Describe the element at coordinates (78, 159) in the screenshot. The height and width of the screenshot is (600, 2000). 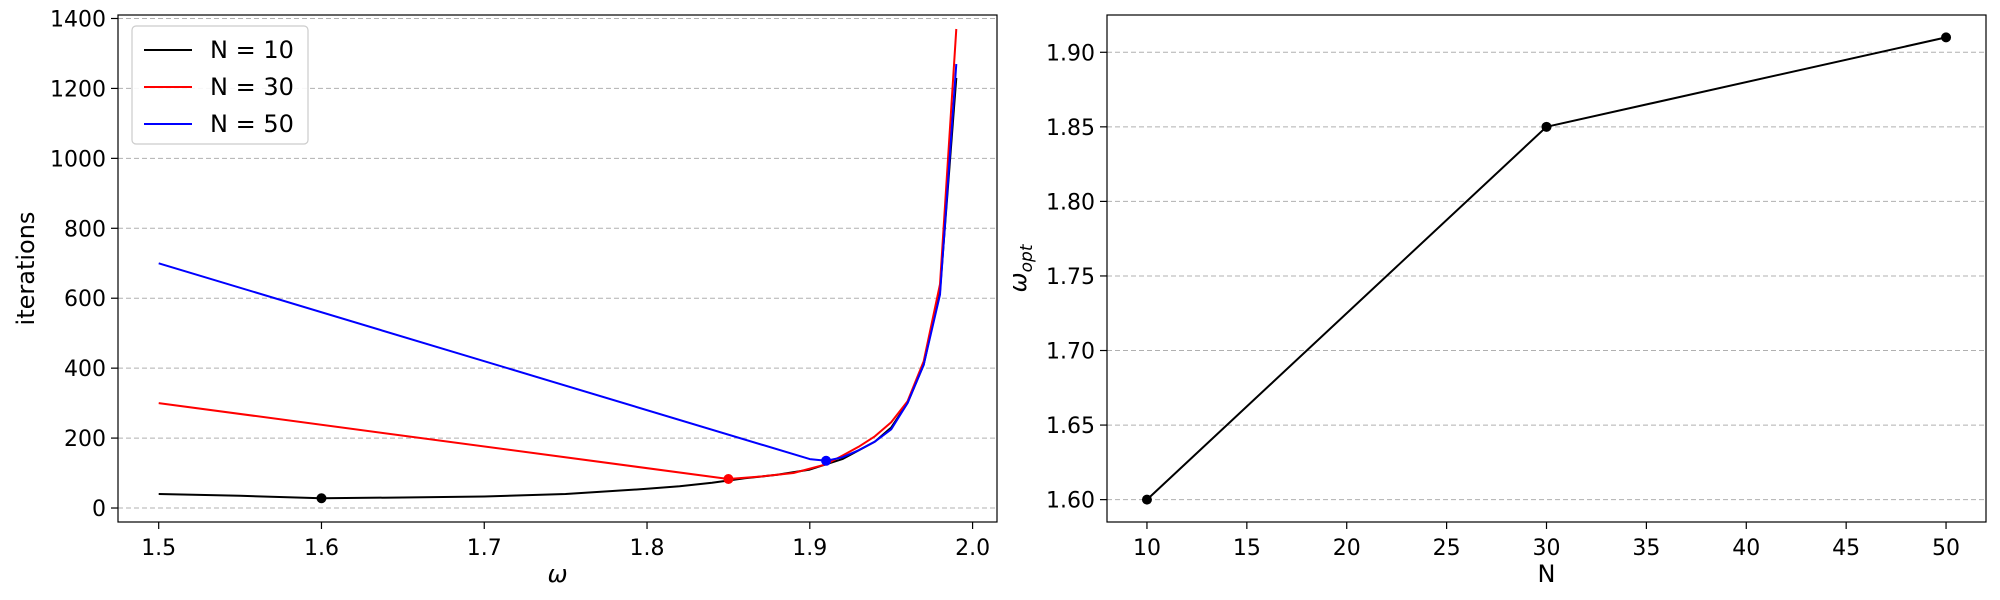
I see `y-tick-label: 1000` at that location.